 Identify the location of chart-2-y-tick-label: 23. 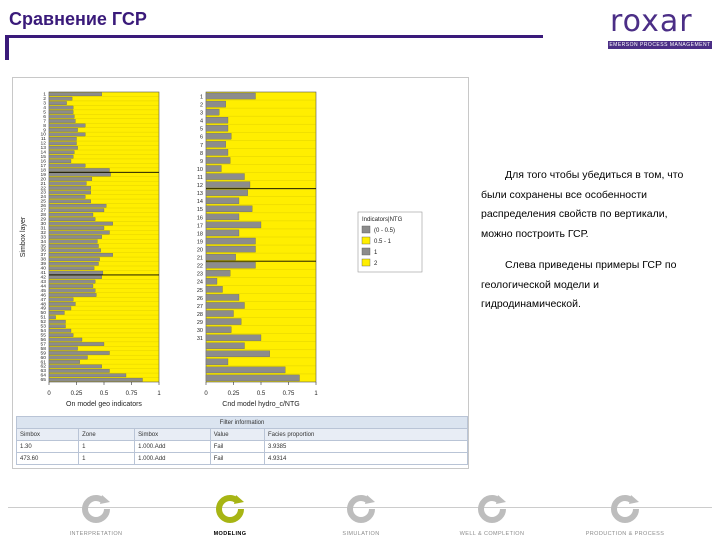
(200, 275).